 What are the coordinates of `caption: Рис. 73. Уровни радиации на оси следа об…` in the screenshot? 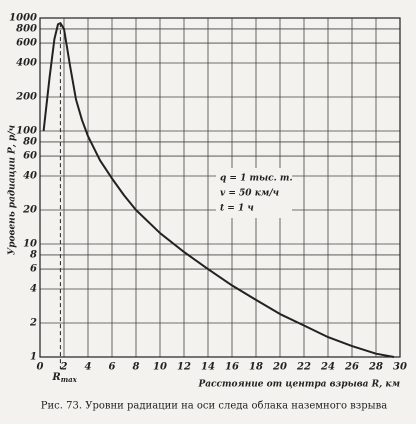 It's located at (214, 406).